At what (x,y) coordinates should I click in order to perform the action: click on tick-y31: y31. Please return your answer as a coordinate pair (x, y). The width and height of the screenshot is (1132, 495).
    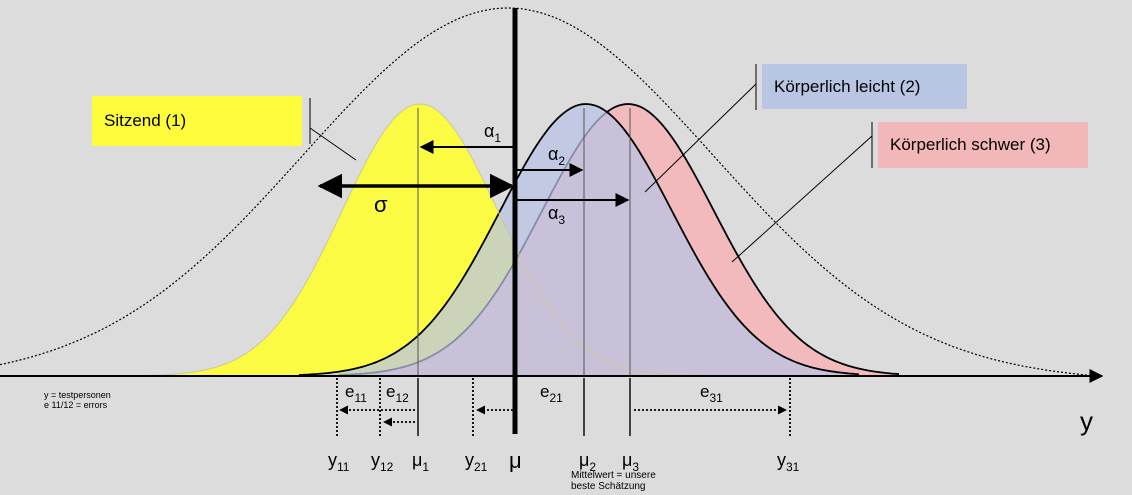
    Looking at the image, I should click on (788, 462).